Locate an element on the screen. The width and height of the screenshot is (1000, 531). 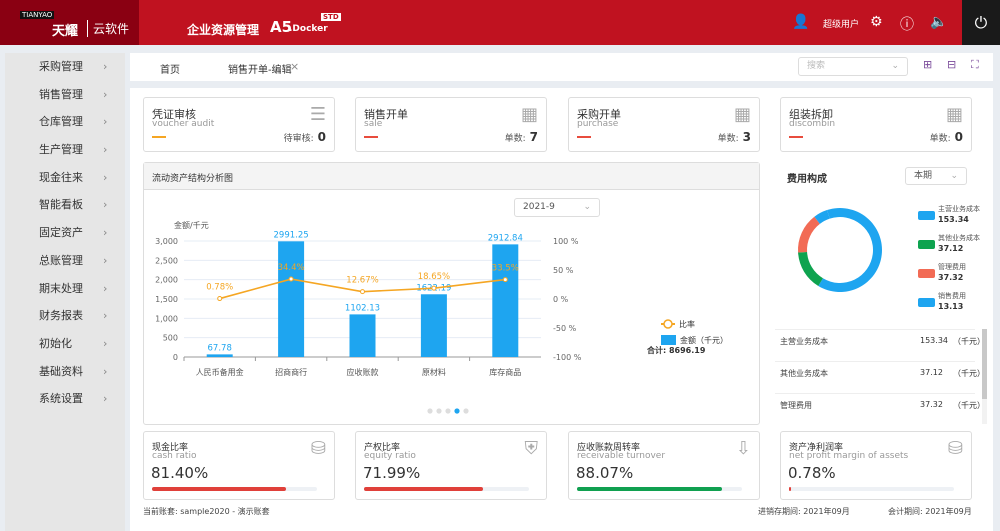
zoom-in-icon: ⊞ is located at coordinates (928, 64).